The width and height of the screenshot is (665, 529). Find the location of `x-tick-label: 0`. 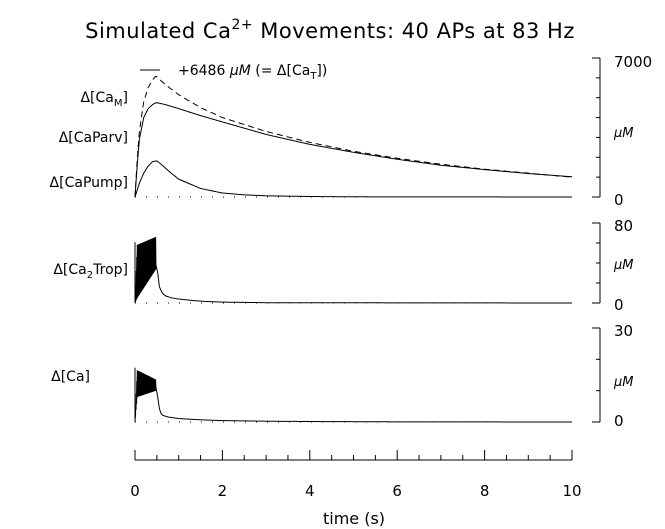

x-tick-label: 0 is located at coordinates (135, 491).